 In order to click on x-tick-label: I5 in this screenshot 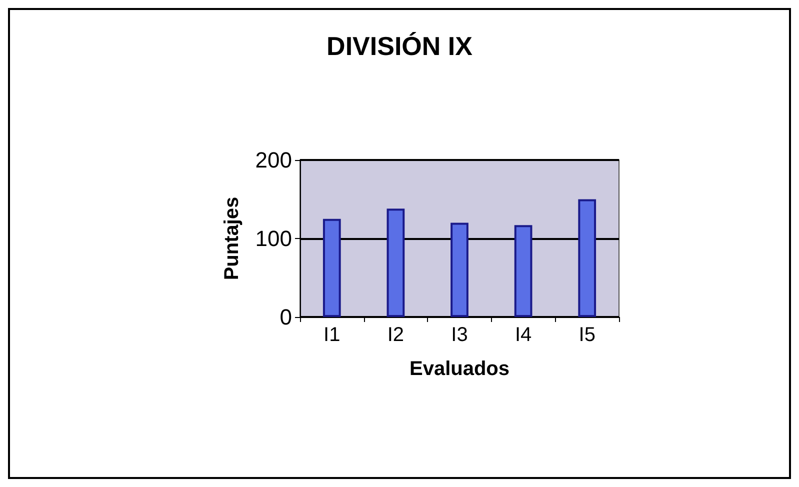, I will do `click(587, 335)`.